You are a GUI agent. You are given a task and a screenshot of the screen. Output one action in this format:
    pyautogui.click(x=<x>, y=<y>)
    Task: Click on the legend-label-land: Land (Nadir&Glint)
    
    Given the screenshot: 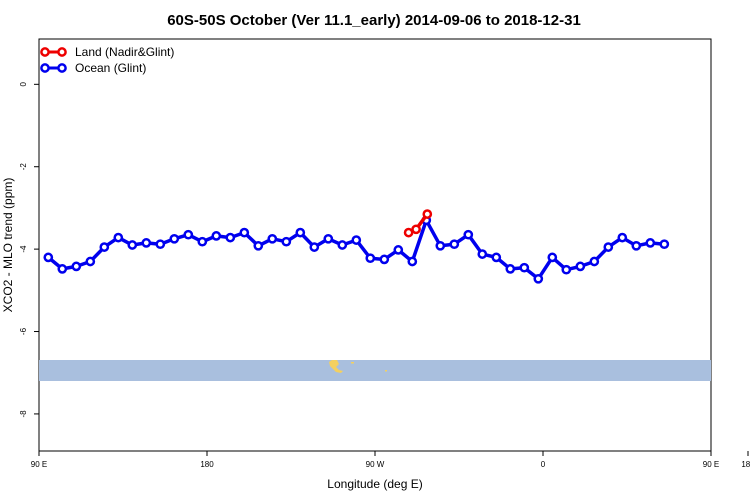 What is the action you would take?
    pyautogui.click(x=124, y=52)
    